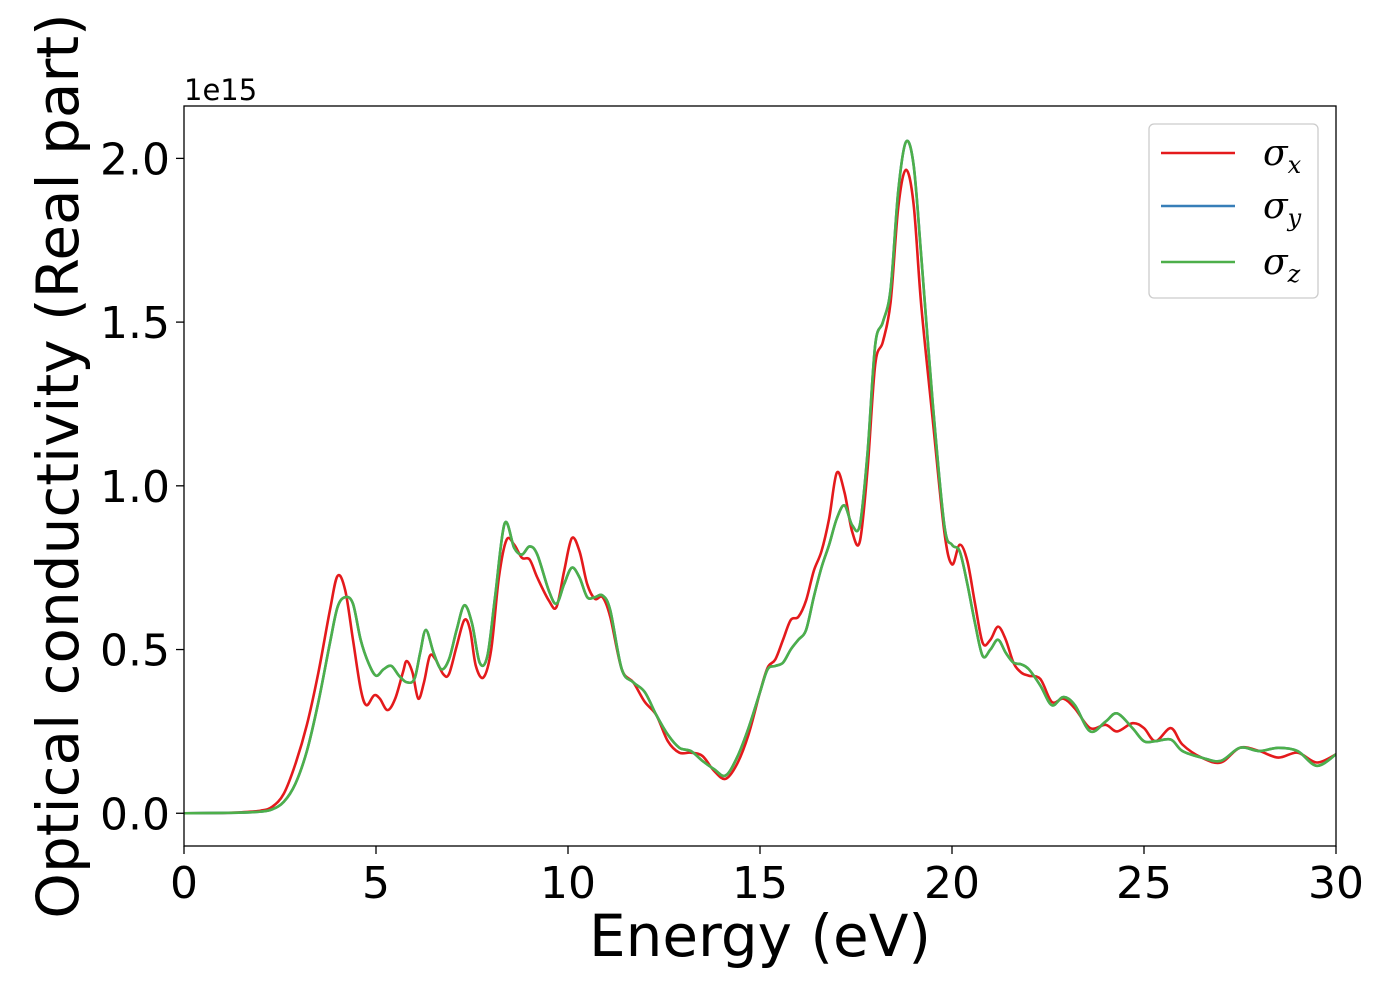 This screenshot has width=1400, height=1000. Describe the element at coordinates (1336, 883) in the screenshot. I see `x-tick-label: 30` at that location.